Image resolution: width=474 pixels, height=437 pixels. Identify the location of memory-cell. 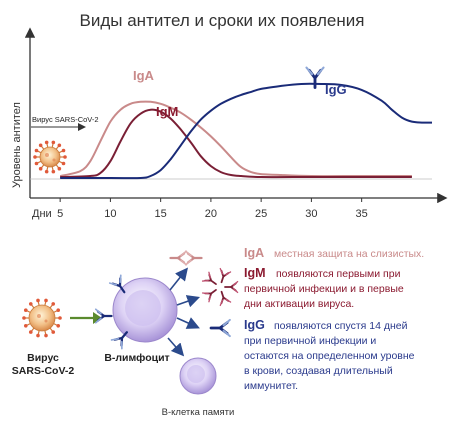
(198, 376).